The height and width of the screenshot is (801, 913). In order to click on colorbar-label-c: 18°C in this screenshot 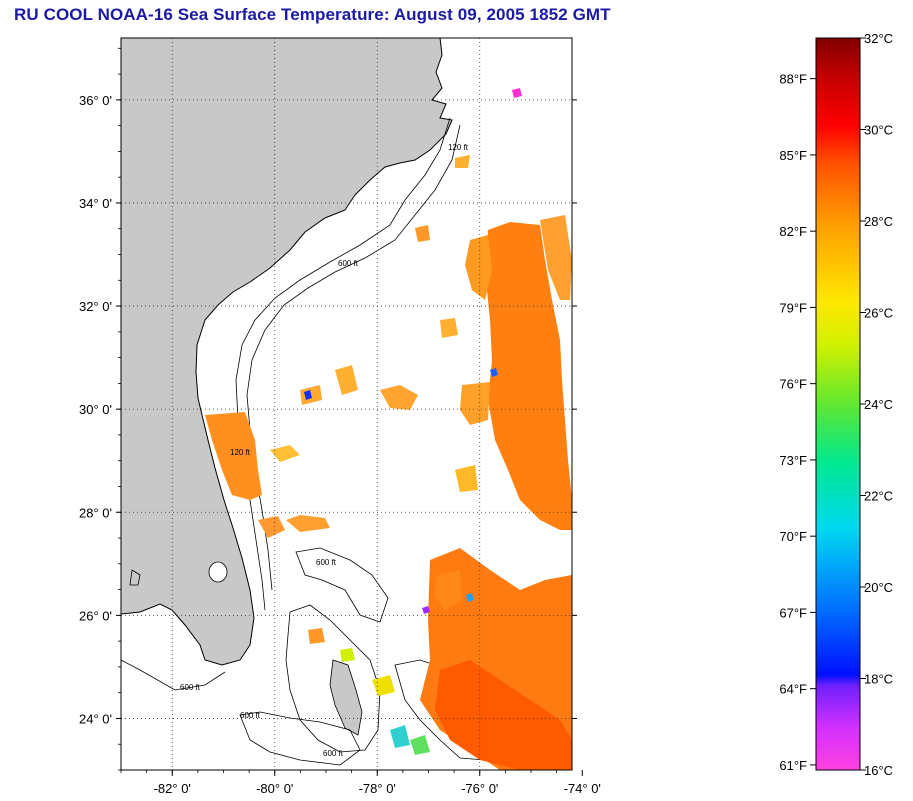, I will do `click(878, 679)`.